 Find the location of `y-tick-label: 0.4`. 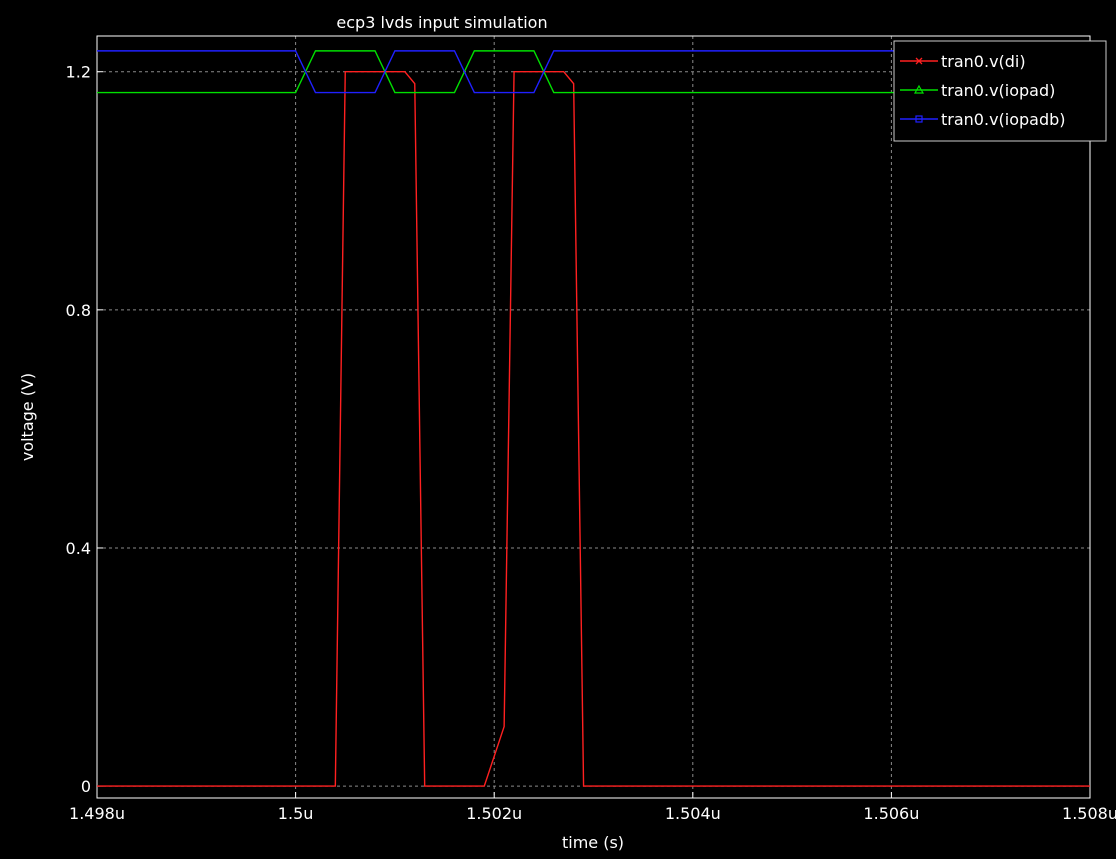

y-tick-label: 0.4 is located at coordinates (78, 548).